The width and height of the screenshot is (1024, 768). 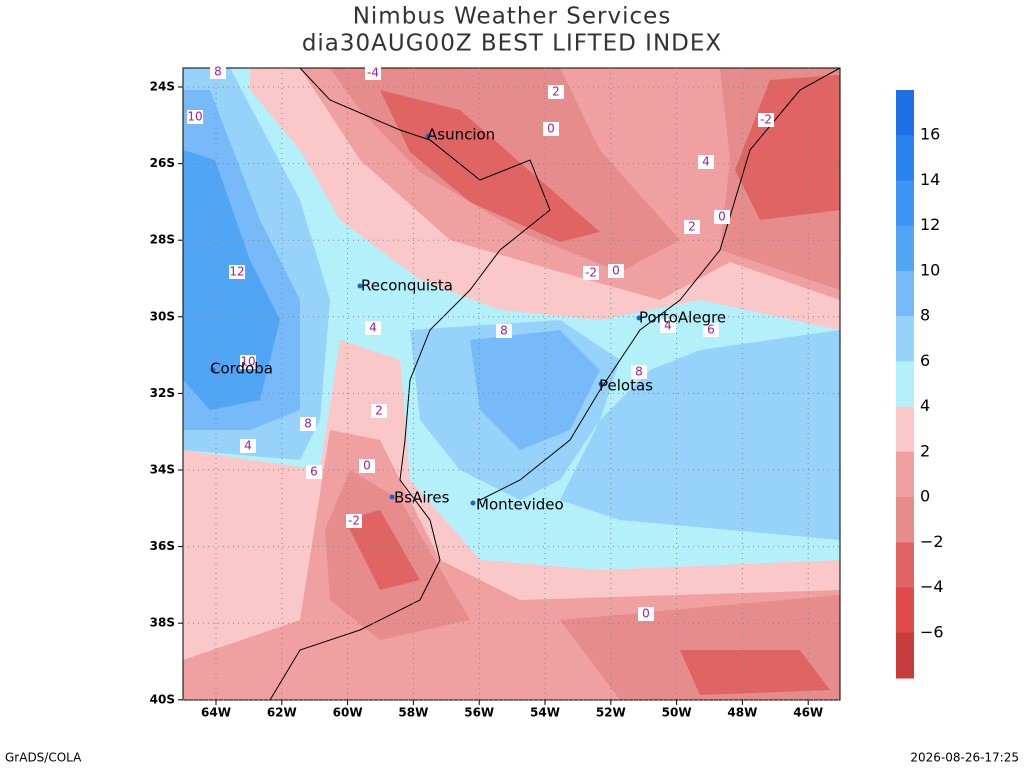 I want to click on lat-label: 26S, so click(x=162, y=163).